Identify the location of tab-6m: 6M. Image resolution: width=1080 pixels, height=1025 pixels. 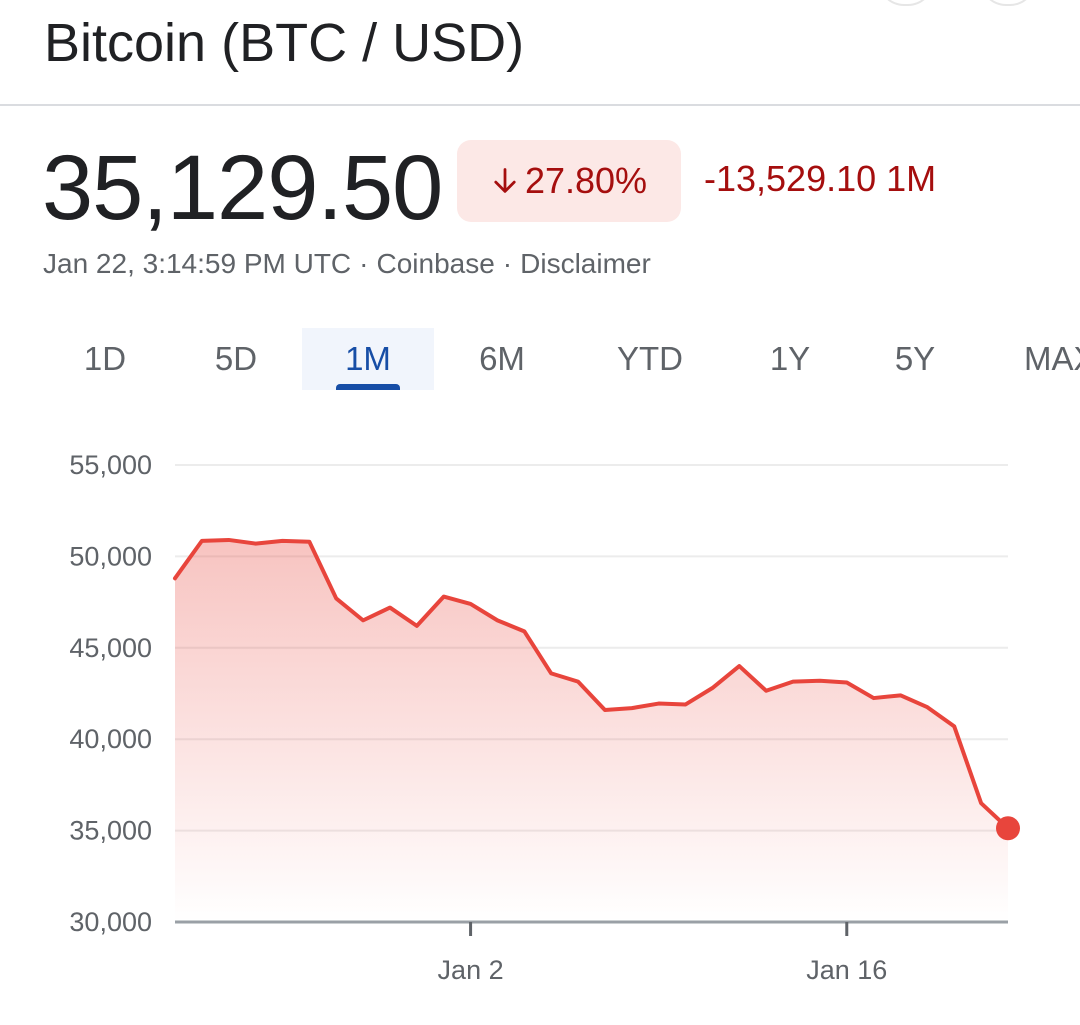
(502, 358).